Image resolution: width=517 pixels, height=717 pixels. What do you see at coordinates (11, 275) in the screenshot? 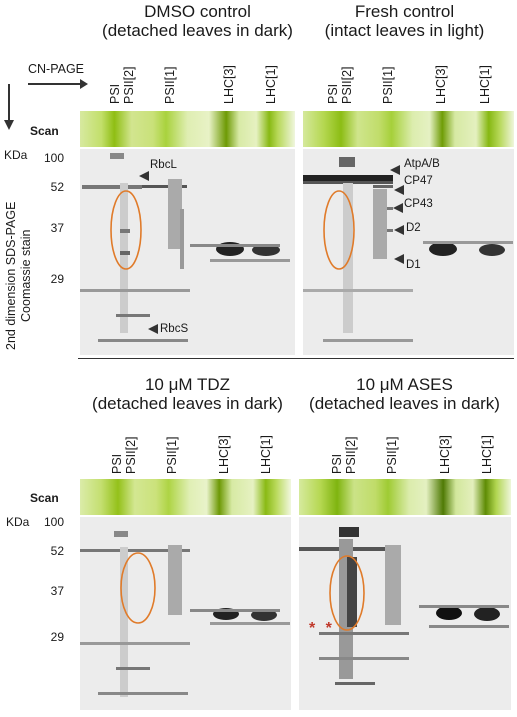
I see `sds-line1: 2nd dimension SDS-PAGE` at bounding box center [11, 275].